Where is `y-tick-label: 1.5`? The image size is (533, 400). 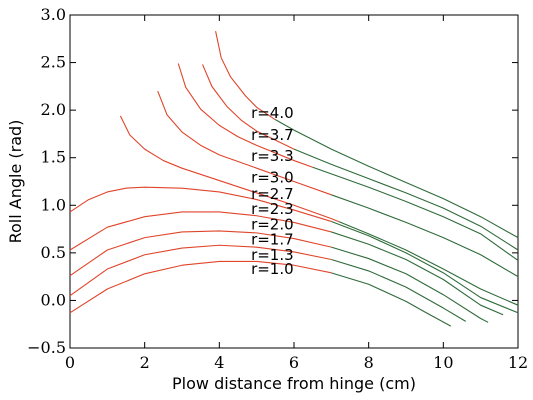
y-tick-label: 1.5 is located at coordinates (53, 157).